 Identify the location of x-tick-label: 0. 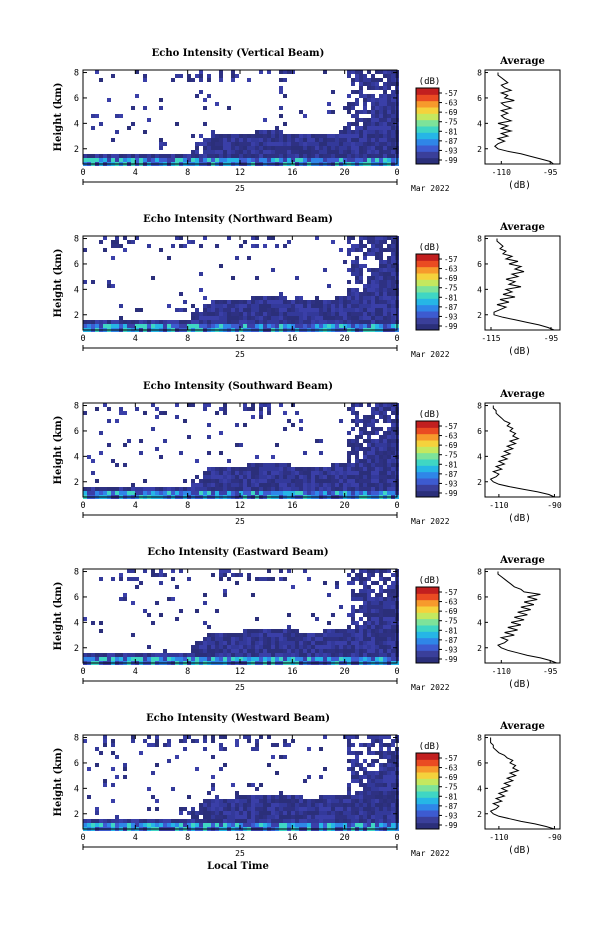
(396, 506).